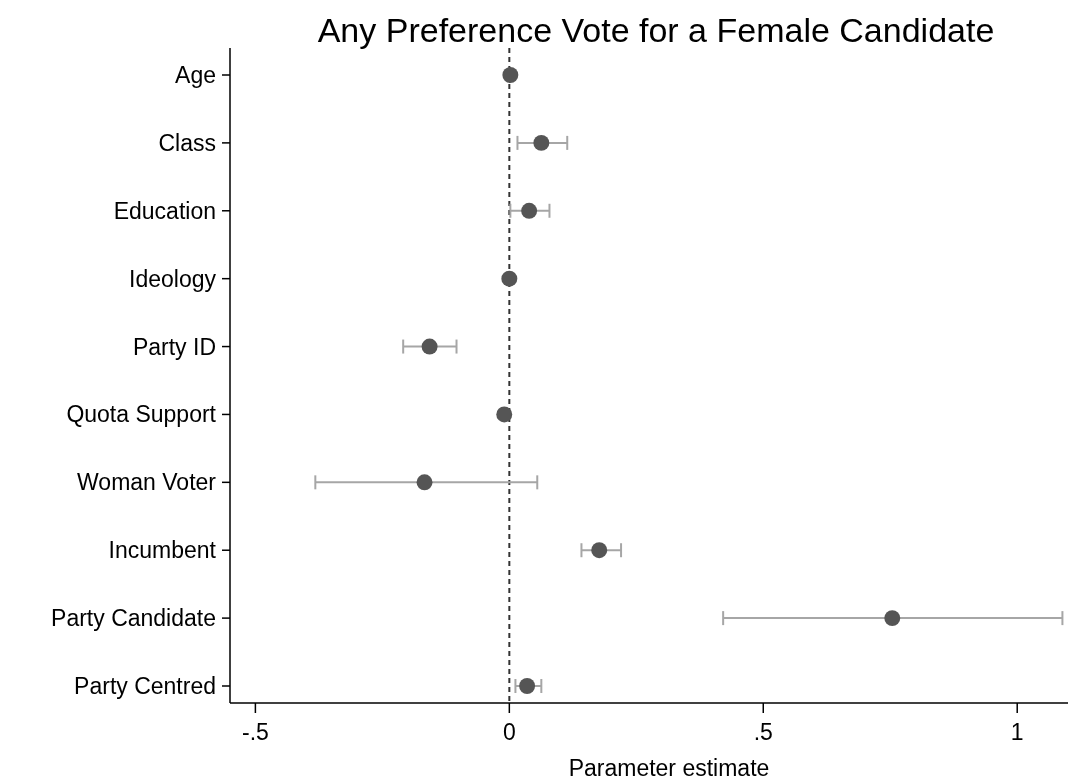 The height and width of the screenshot is (783, 1078). I want to click on y-tick-label: Age, so click(195, 75).